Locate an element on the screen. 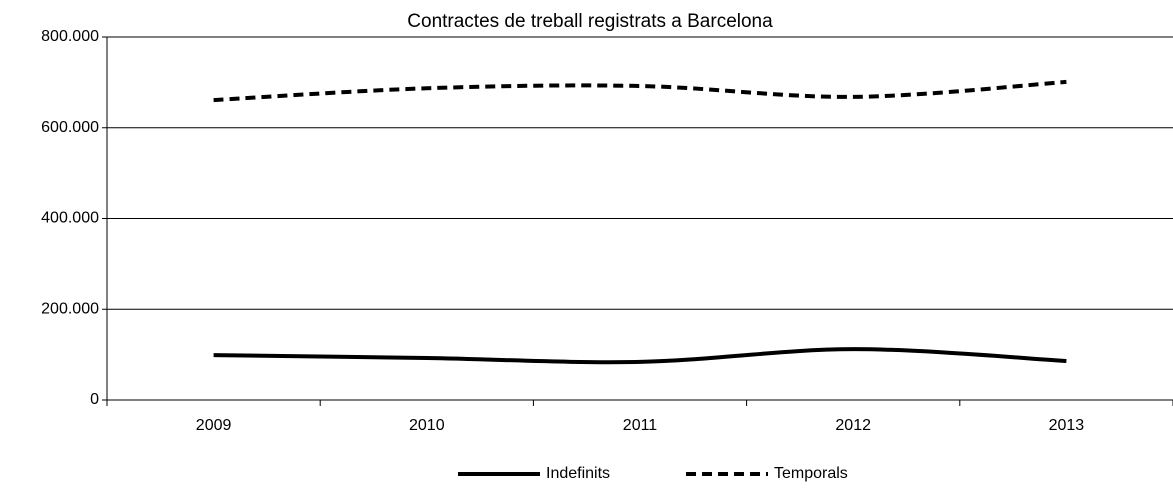 This screenshot has height=491, width=1173. y-tick-label: 600.000 is located at coordinates (70, 127).